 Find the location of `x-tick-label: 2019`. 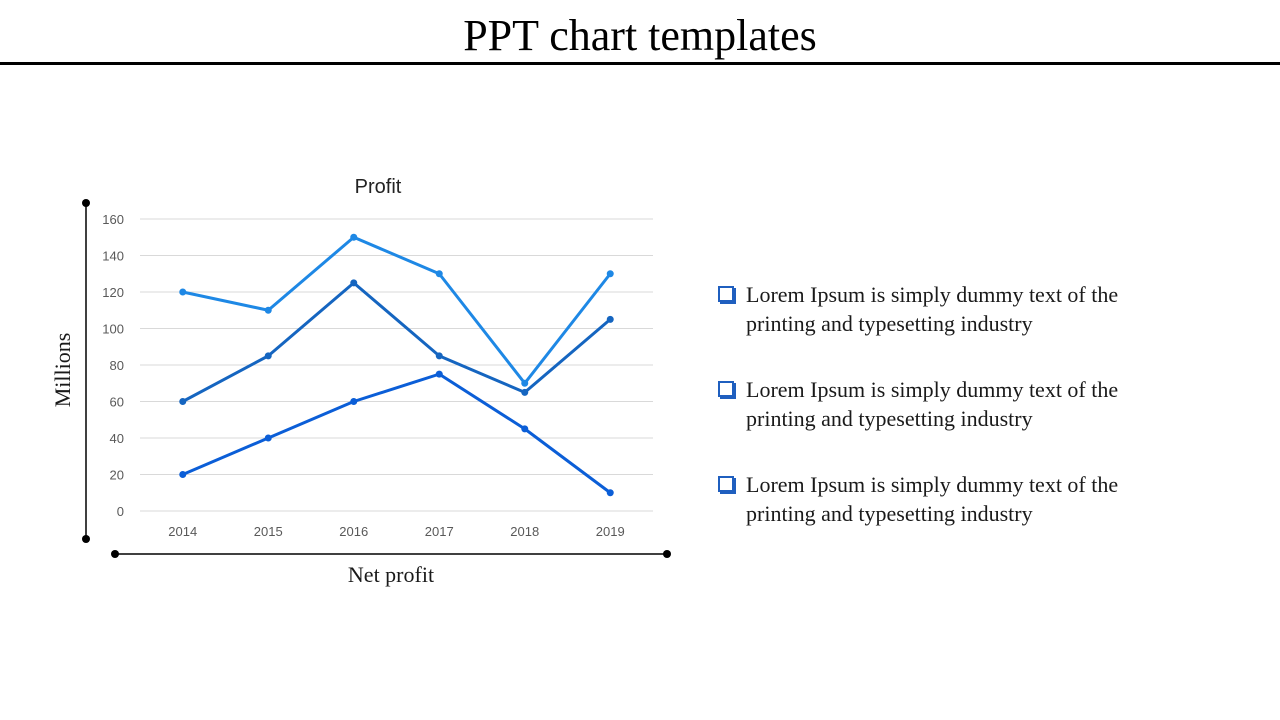

x-tick-label: 2019 is located at coordinates (610, 531).